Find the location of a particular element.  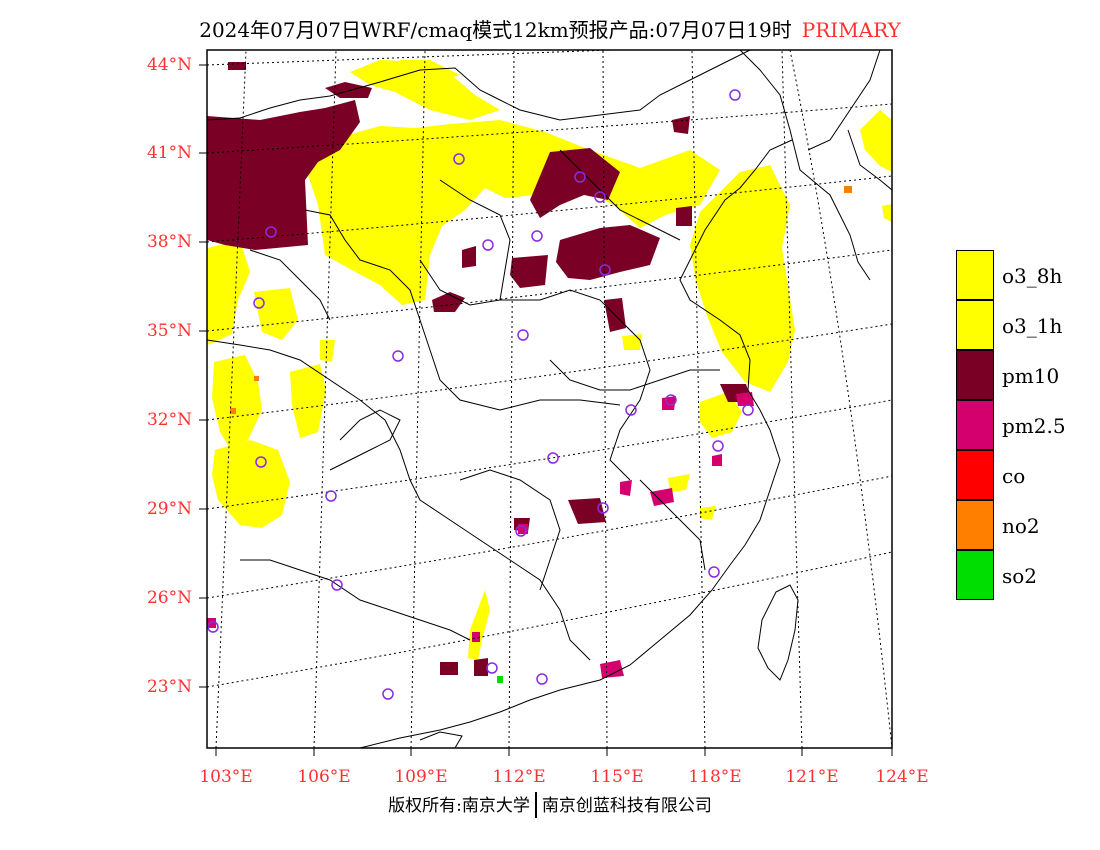

o3-area-henan is located at coordinates (632, 342).